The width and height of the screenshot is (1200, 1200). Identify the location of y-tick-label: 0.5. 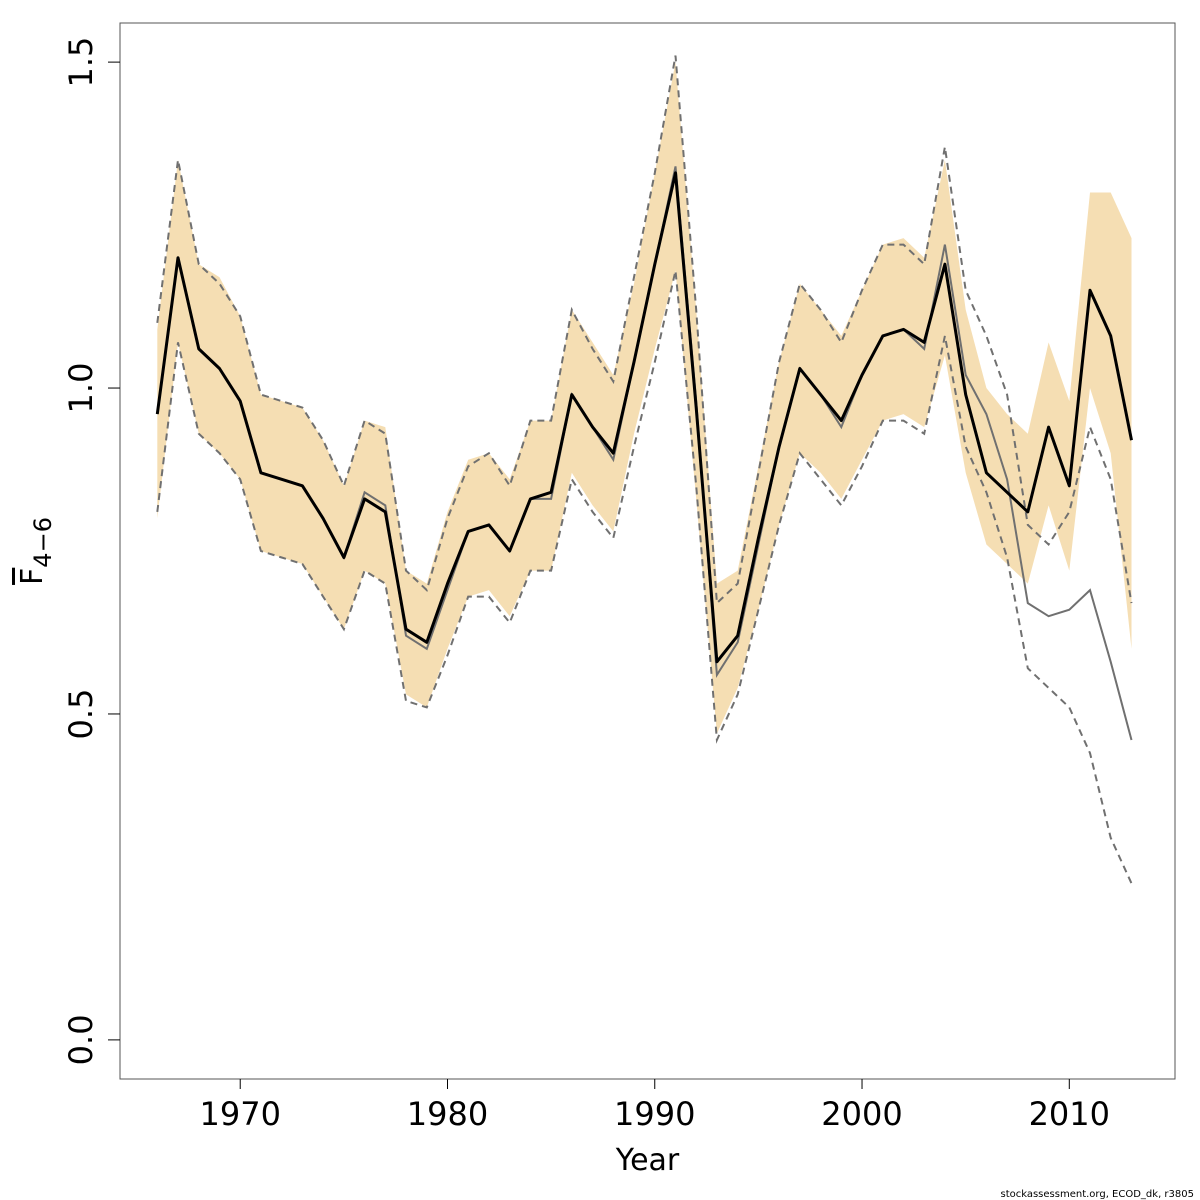
(81, 714).